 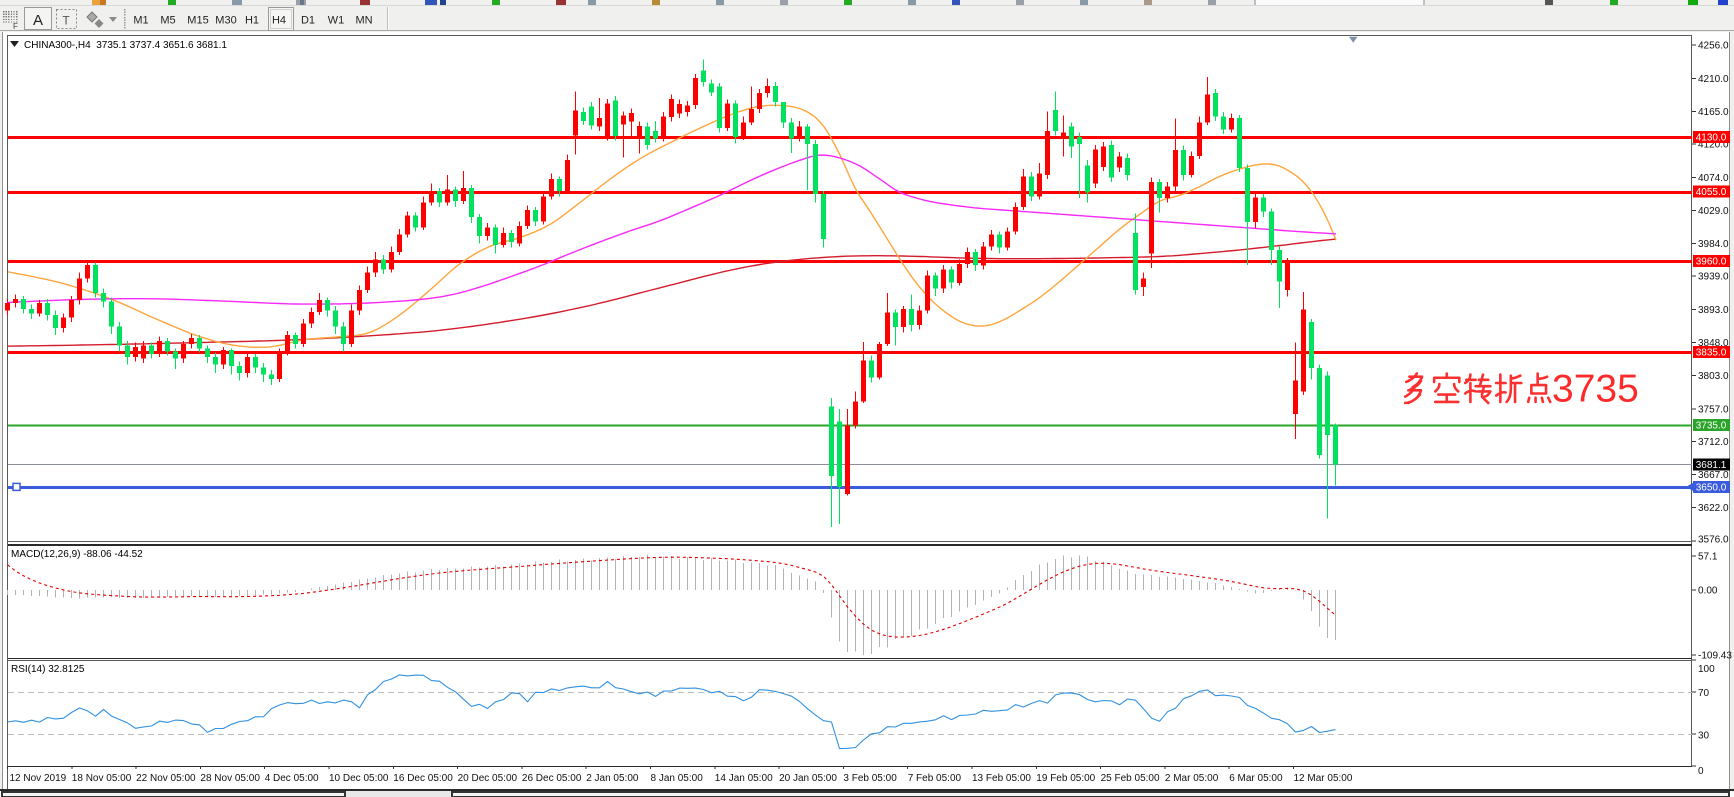 What do you see at coordinates (1713, 376) in the screenshot?
I see `svg-text: 3803.0` at bounding box center [1713, 376].